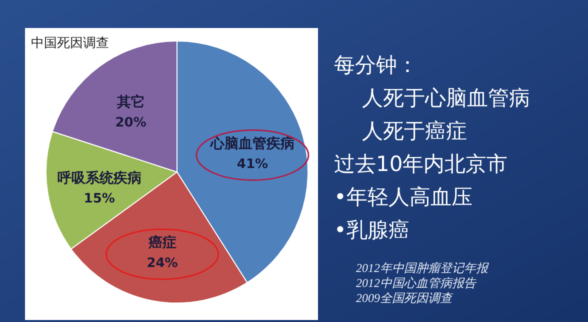  What do you see at coordinates (422, 268) in the screenshot?
I see `text: 2012年中国肿瘤登记年报` at bounding box center [422, 268].